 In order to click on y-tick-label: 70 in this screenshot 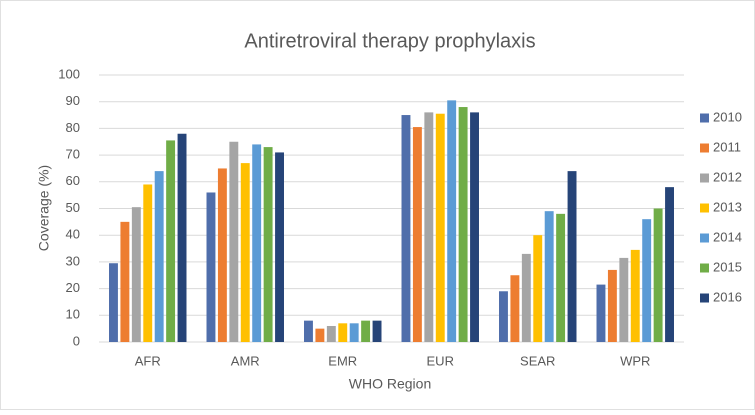, I will do `click(73, 154)`.